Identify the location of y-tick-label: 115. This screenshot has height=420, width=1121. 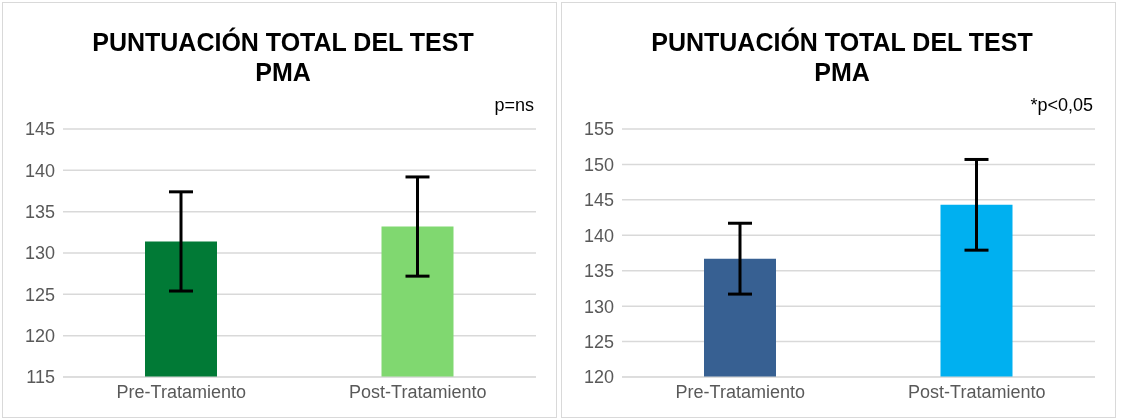
(40, 377).